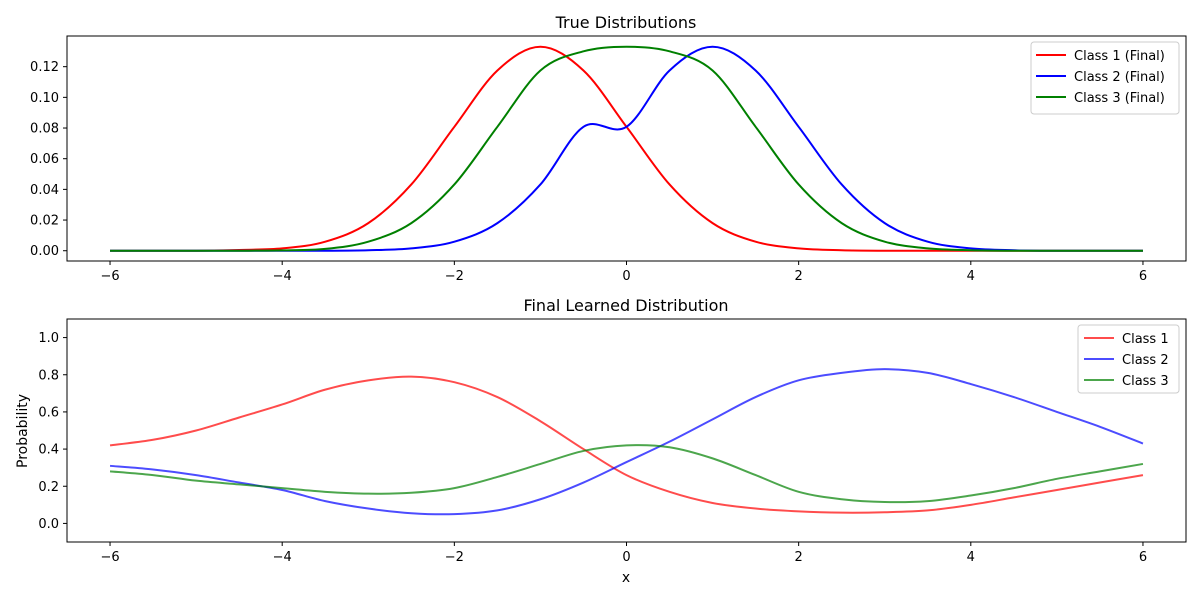 Image resolution: width=1200 pixels, height=600 pixels. I want to click on top-chart-title: True Distributions, so click(626, 22).